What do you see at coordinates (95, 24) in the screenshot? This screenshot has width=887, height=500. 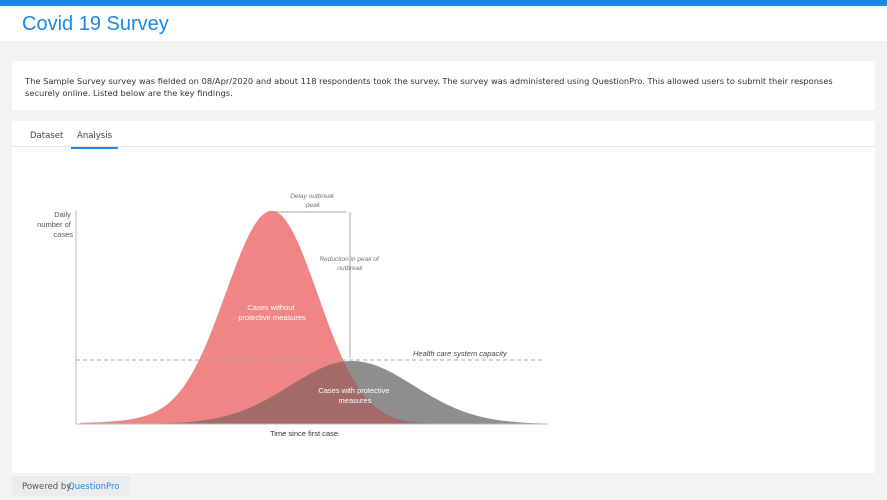 I see `page-title: Covid 19 Survey` at bounding box center [95, 24].